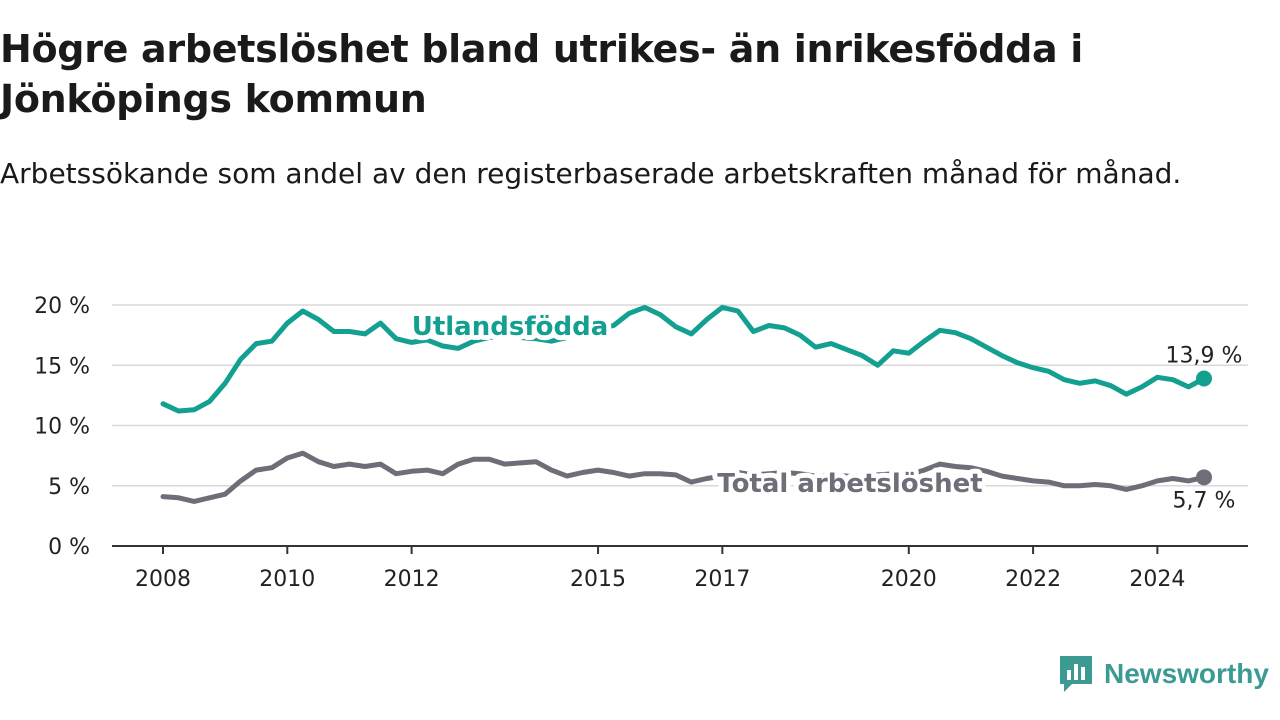 The height and width of the screenshot is (720, 1280). Describe the element at coordinates (69, 547) in the screenshot. I see `y-tick-label: 0 %` at that location.